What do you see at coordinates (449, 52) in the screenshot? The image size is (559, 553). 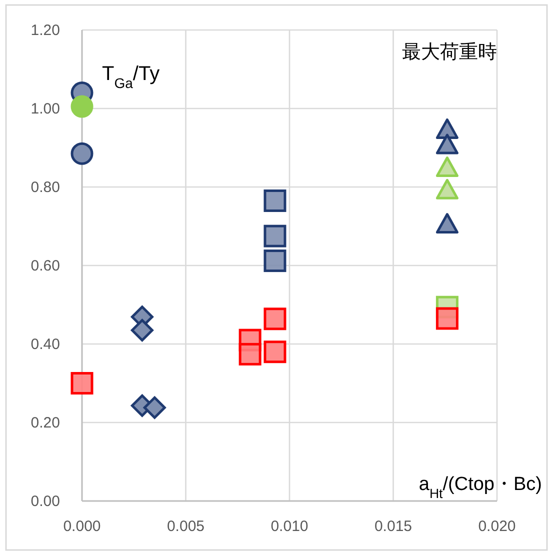 I see `annotation: 最大荷重時` at bounding box center [449, 52].